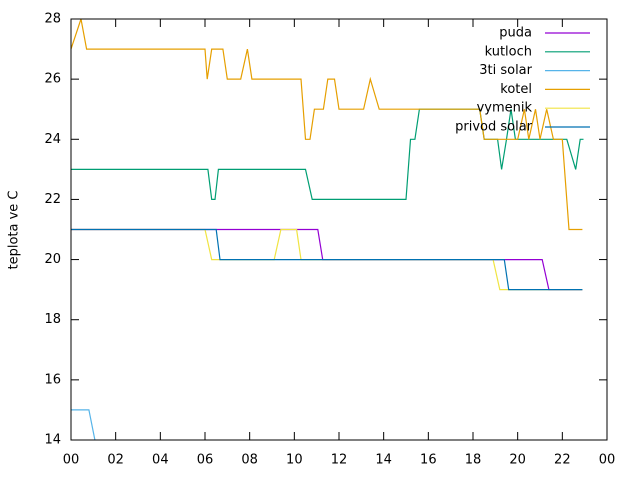  What do you see at coordinates (52, 319) in the screenshot?
I see `y-tick-label: 18` at bounding box center [52, 319].